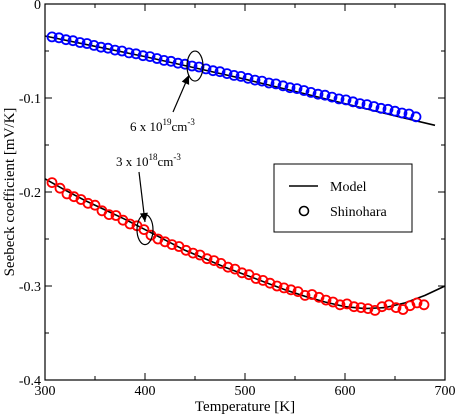 The image size is (458, 414). What do you see at coordinates (30, 381) in the screenshot?
I see `y-tick-label: -0.4` at bounding box center [30, 381].